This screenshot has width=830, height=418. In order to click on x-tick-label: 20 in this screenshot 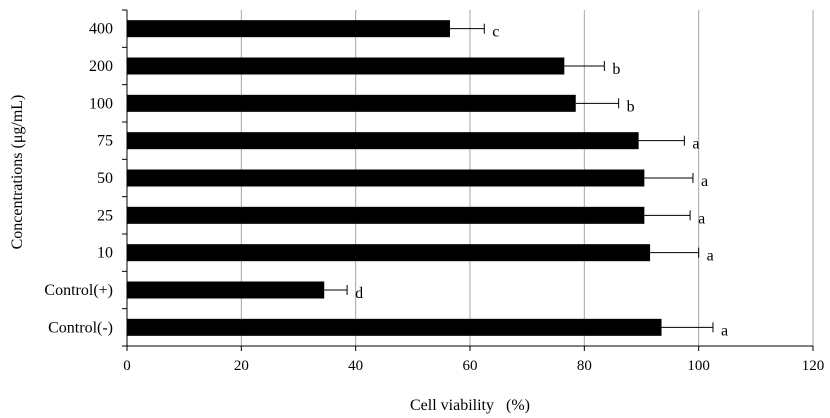, I will do `click(241, 366)`.